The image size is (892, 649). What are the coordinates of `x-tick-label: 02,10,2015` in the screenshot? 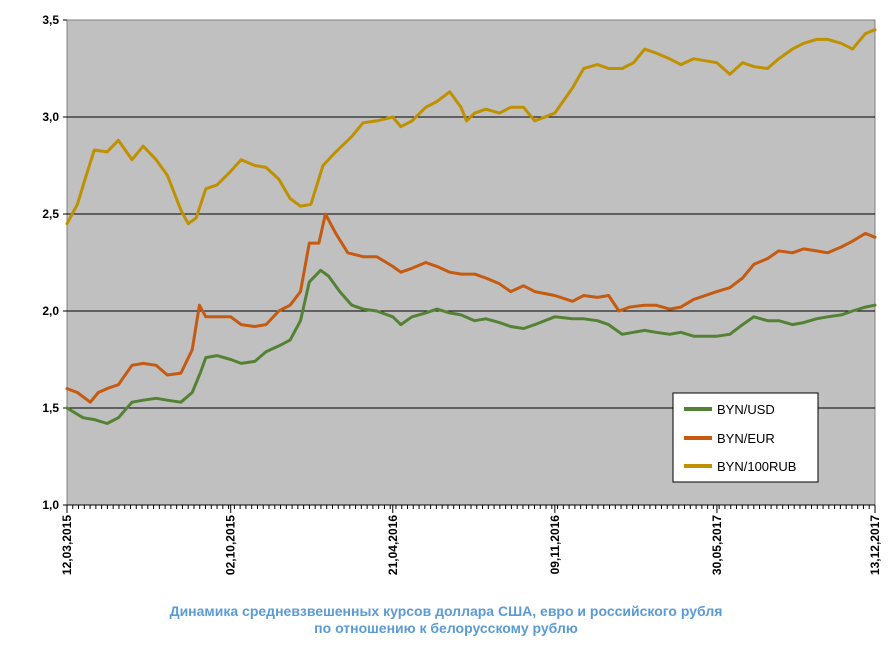 It's located at (231, 545).